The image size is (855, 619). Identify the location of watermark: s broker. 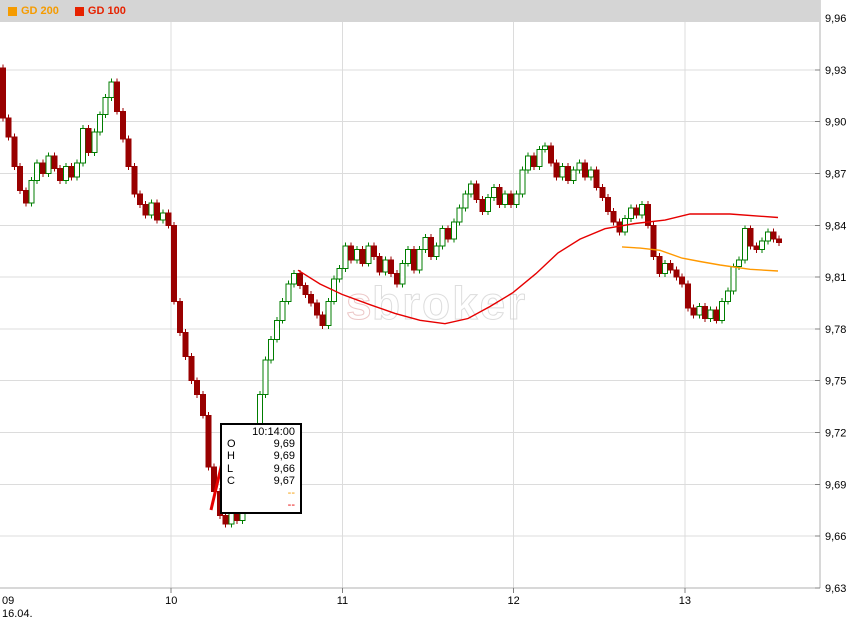
(436, 303).